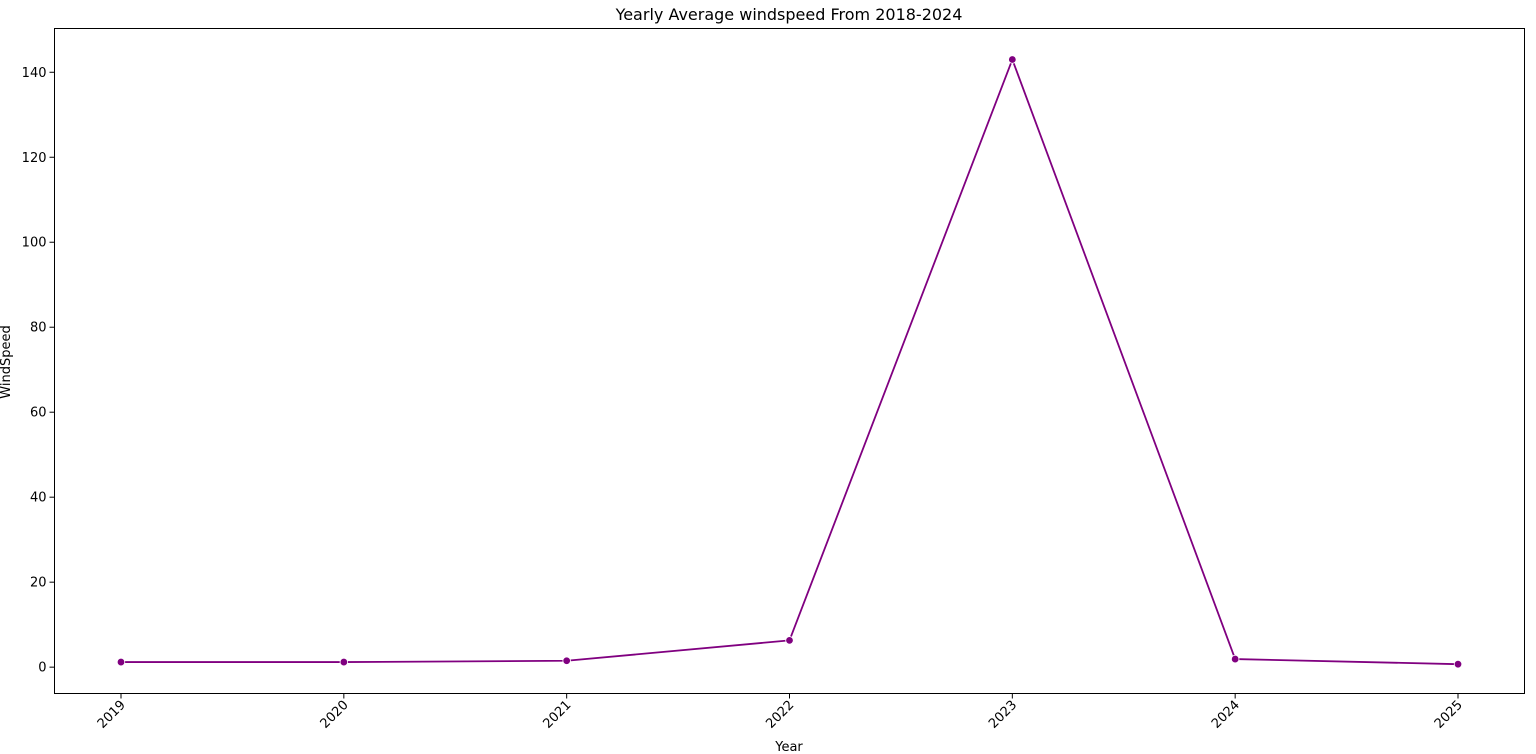 The height and width of the screenshot is (754, 1536). What do you see at coordinates (7, 361) in the screenshot?
I see `y-axis-label: WindSpeed` at bounding box center [7, 361].